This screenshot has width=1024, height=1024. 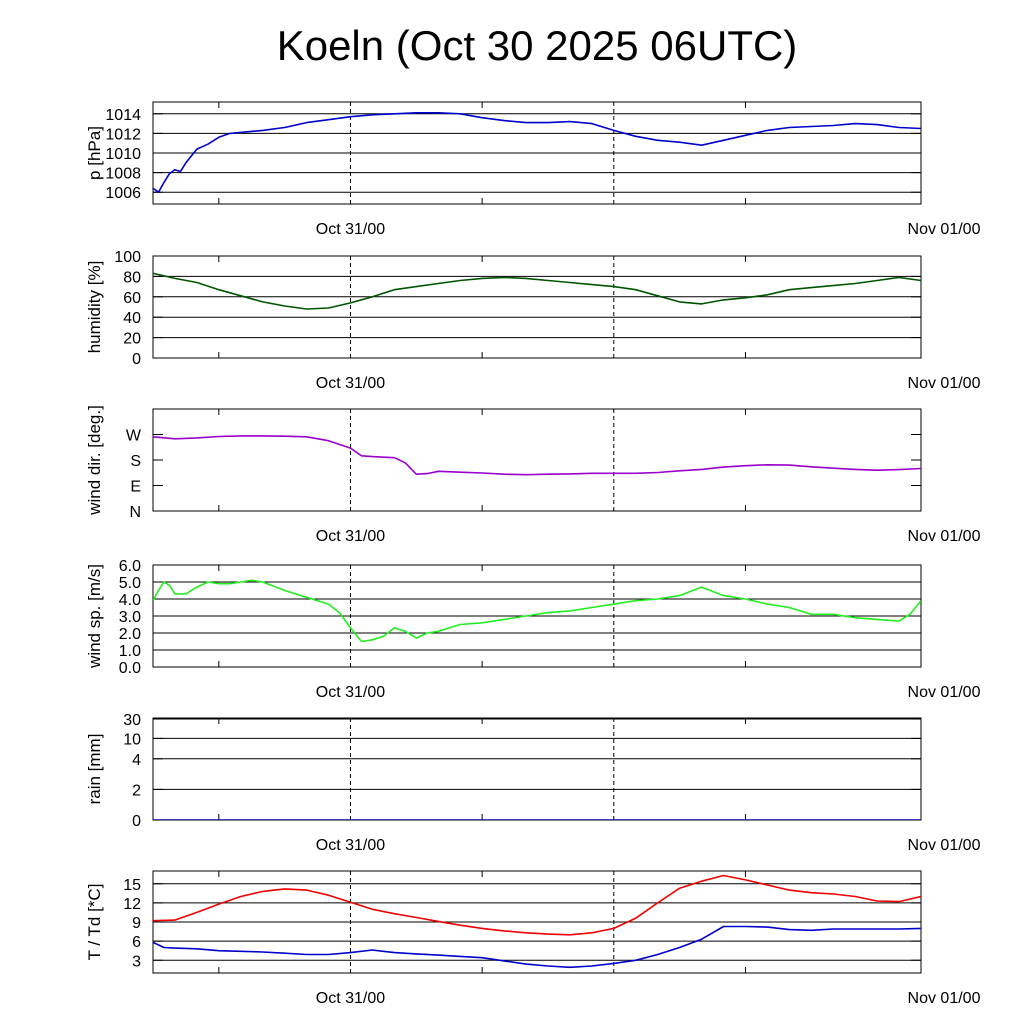 What do you see at coordinates (94, 153) in the screenshot?
I see `y-axis-label: p [hPa]` at bounding box center [94, 153].